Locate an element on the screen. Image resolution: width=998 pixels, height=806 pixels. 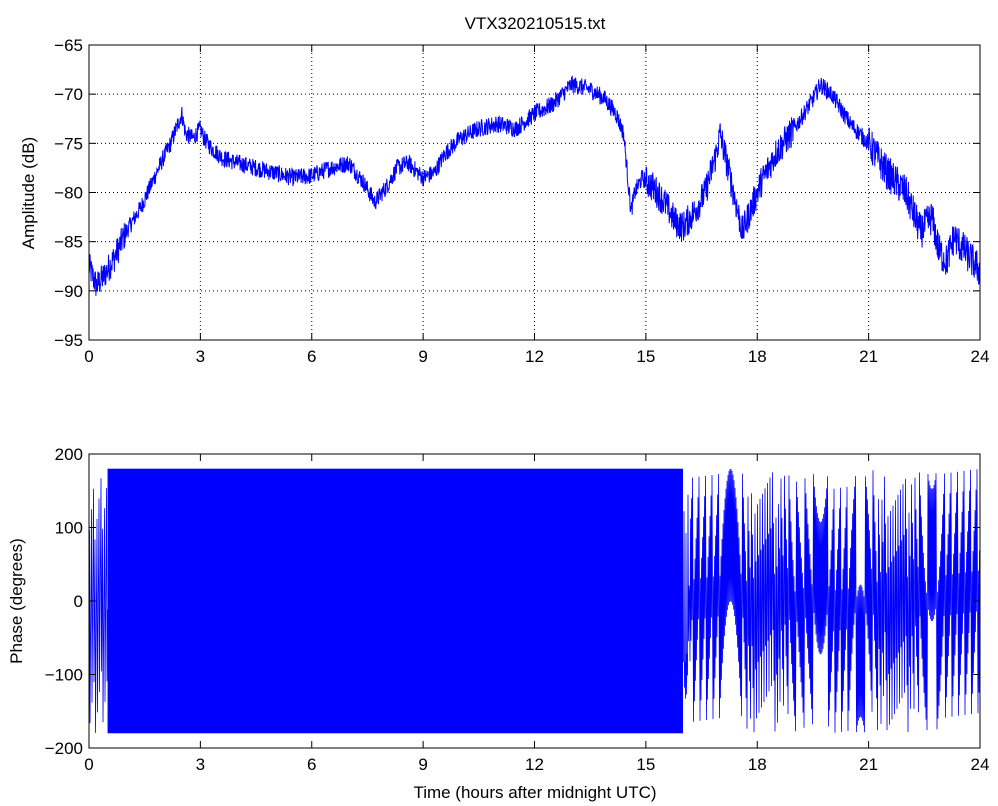
phase-x-axis-label: Time (hours after midnight UTC) is located at coordinates (534, 792).